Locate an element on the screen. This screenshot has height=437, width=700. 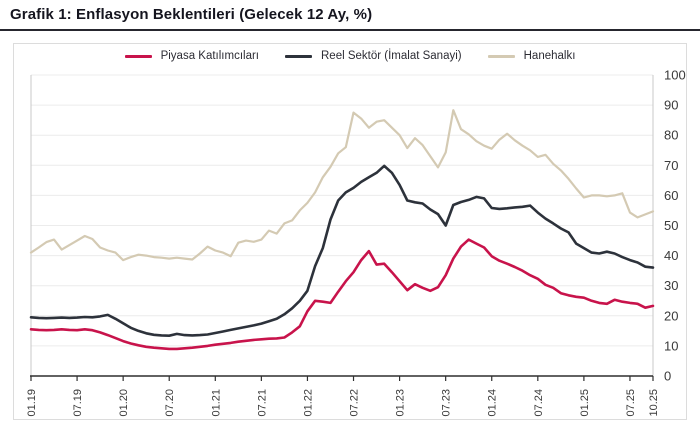
legend-label-hanehalki: Hanehalkı is located at coordinates (549, 56).